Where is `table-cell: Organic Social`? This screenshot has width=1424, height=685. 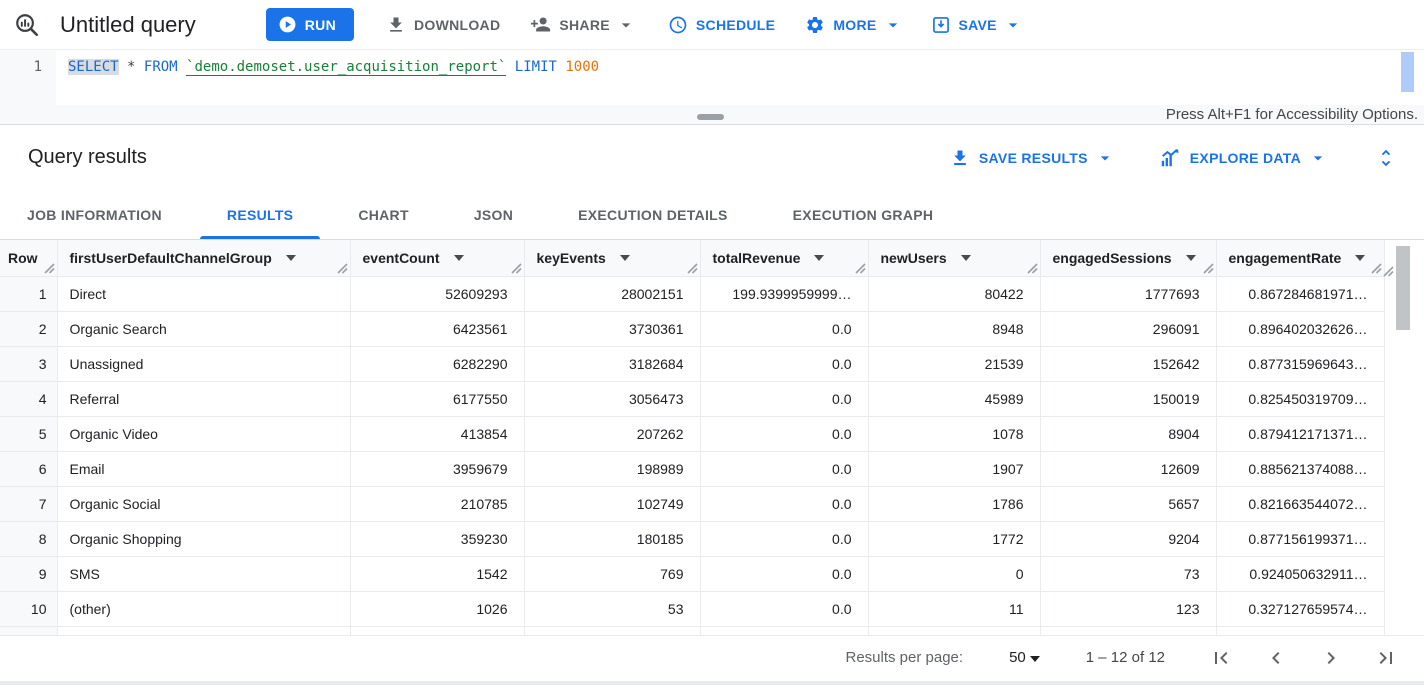
table-cell: Organic Social is located at coordinates (204, 504).